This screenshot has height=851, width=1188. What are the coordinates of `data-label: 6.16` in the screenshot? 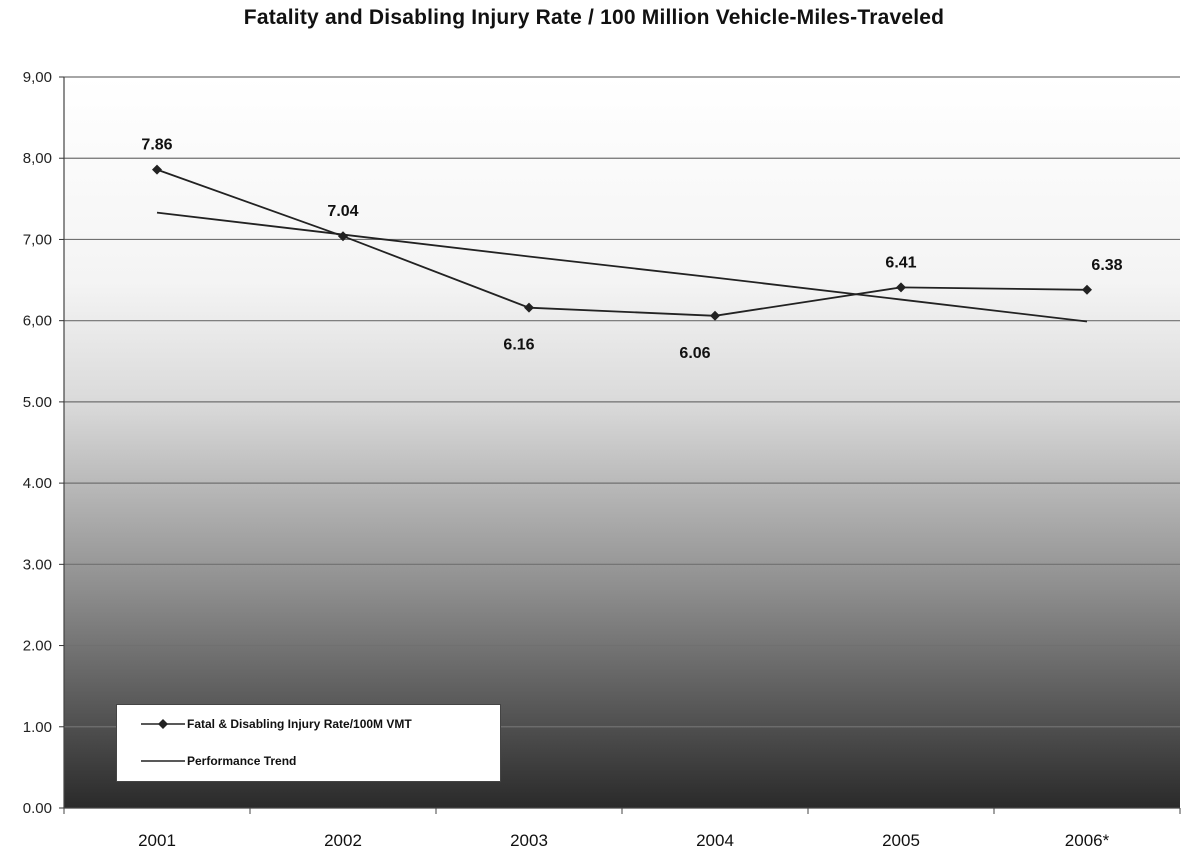 It's located at (518, 345).